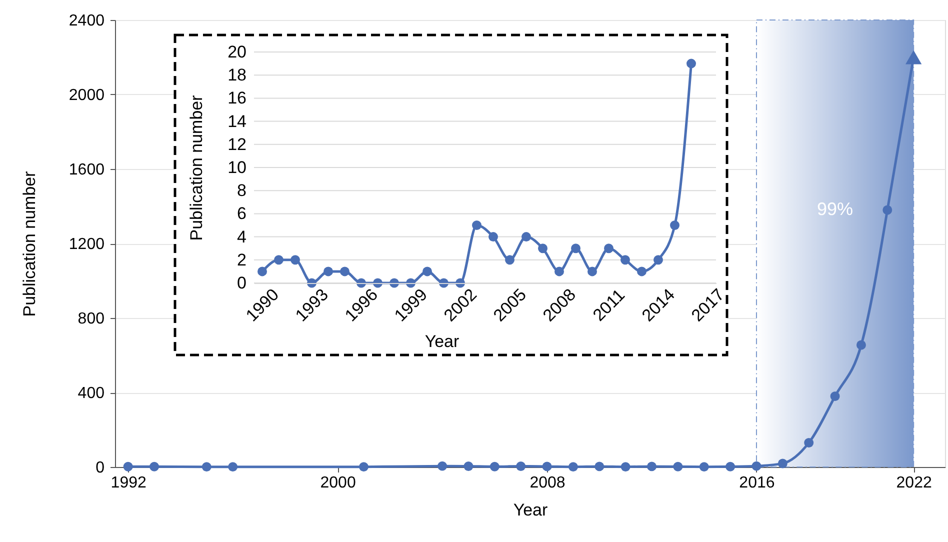 The width and height of the screenshot is (948, 542). What do you see at coordinates (237, 75) in the screenshot?
I see `y-tick-label: 18` at bounding box center [237, 75].